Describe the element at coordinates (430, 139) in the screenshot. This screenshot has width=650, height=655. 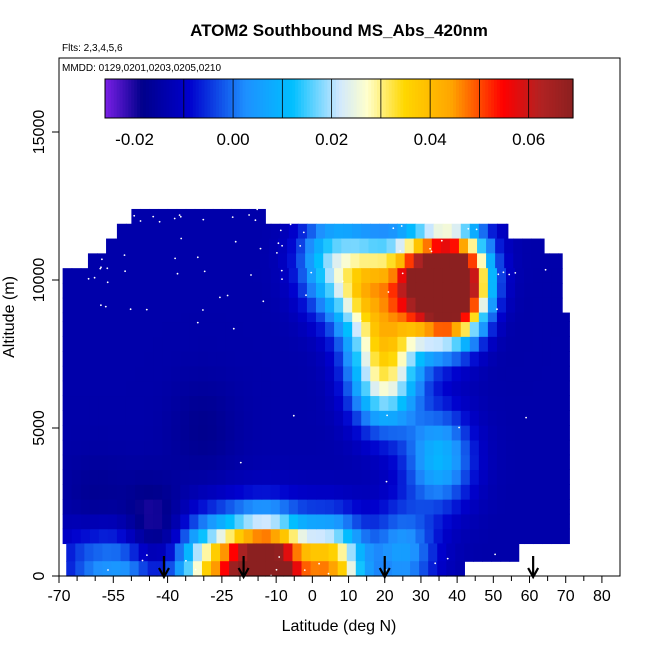
I see `colorbar-tick-label: 0.04` at that location.